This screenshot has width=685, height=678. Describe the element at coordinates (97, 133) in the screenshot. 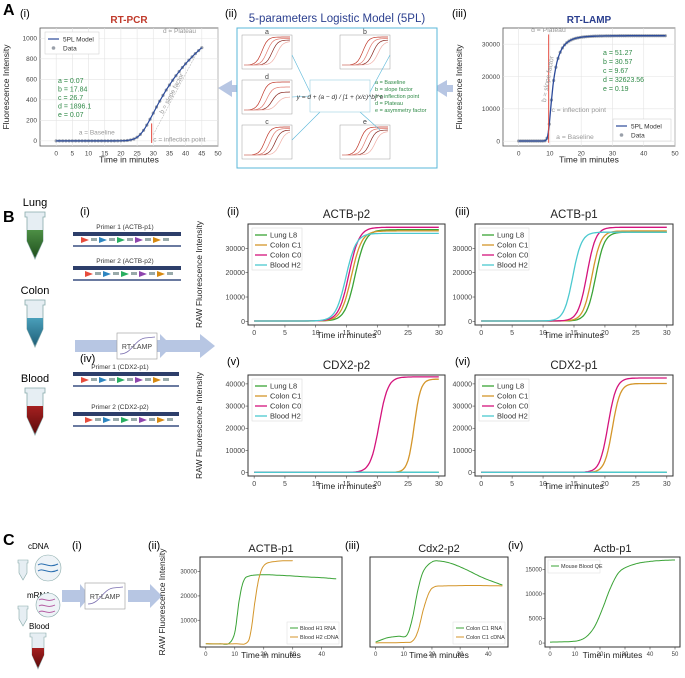

I see `annotation-baseline: a = Baseline` at that location.